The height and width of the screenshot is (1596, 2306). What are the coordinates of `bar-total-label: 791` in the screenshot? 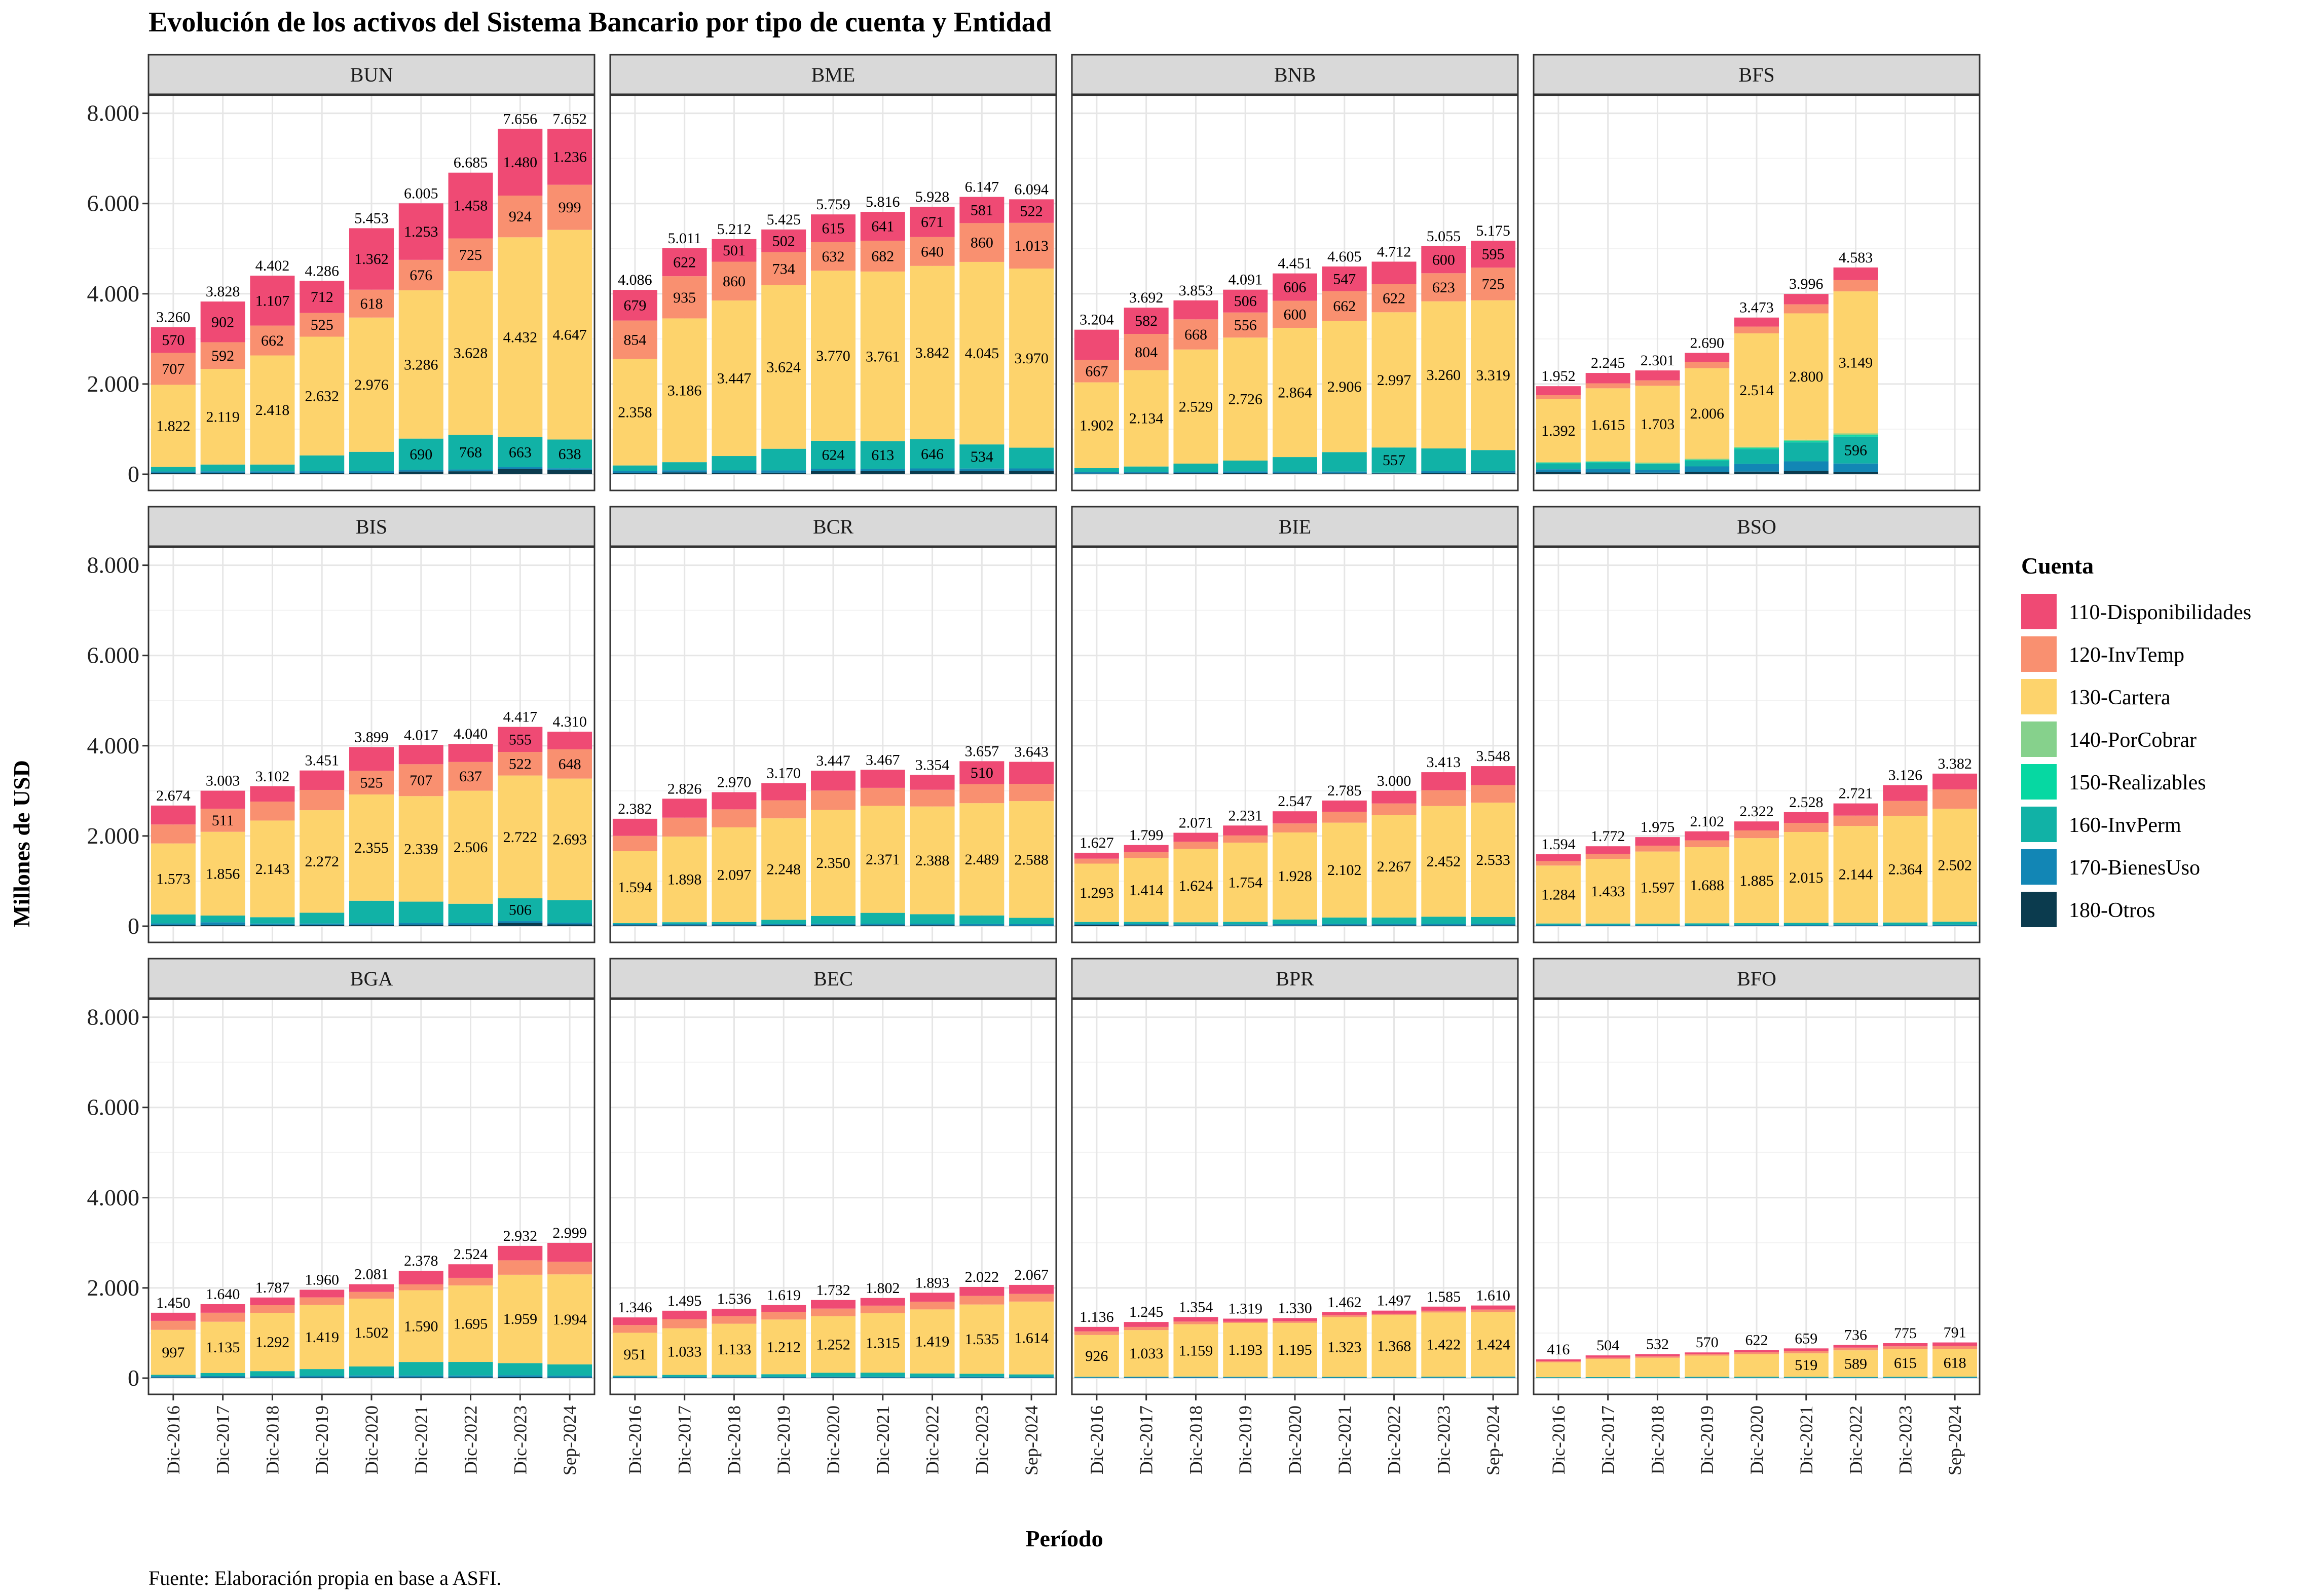 It's located at (1955, 1333).